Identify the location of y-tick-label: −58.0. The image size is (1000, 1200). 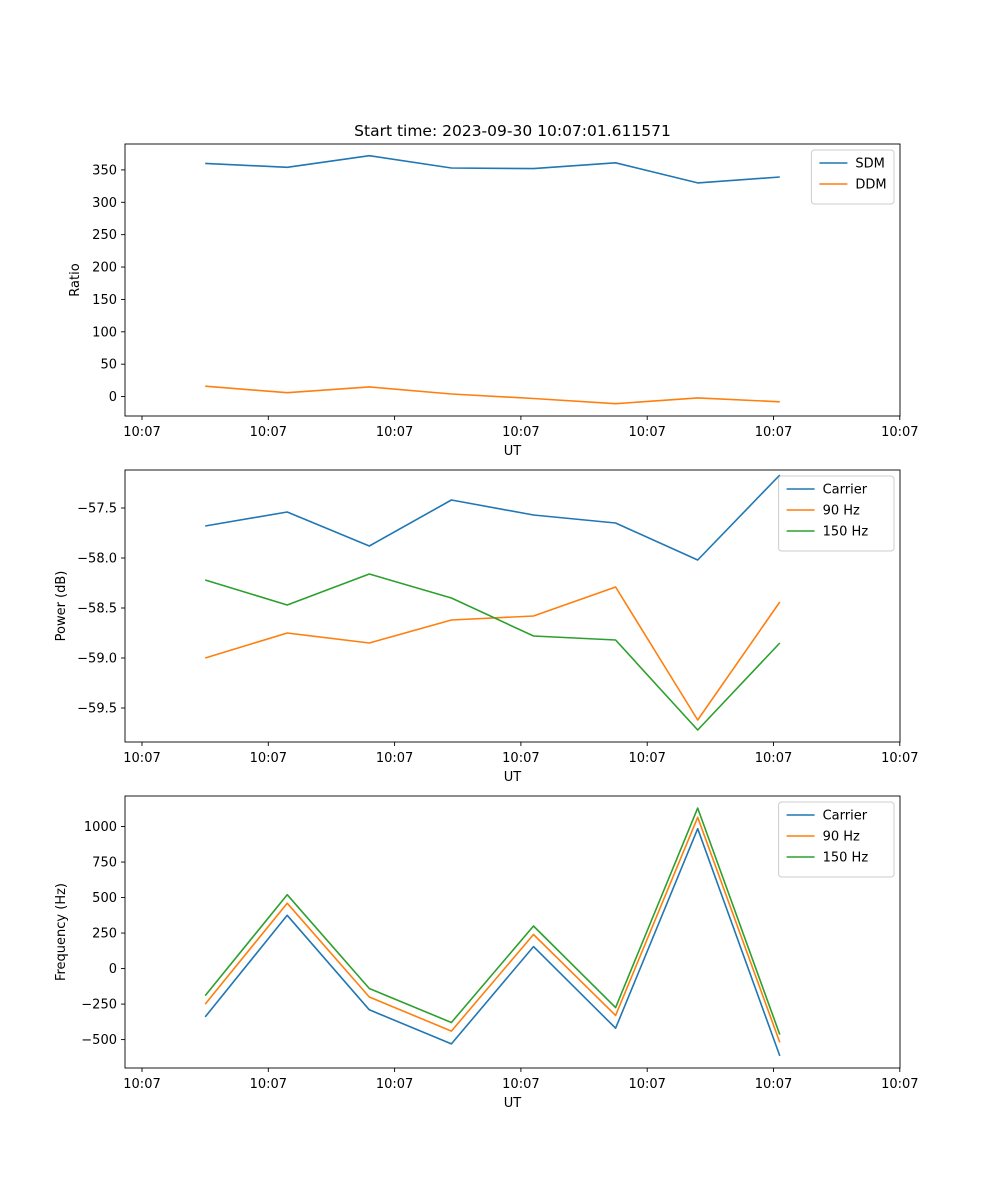
(97, 559).